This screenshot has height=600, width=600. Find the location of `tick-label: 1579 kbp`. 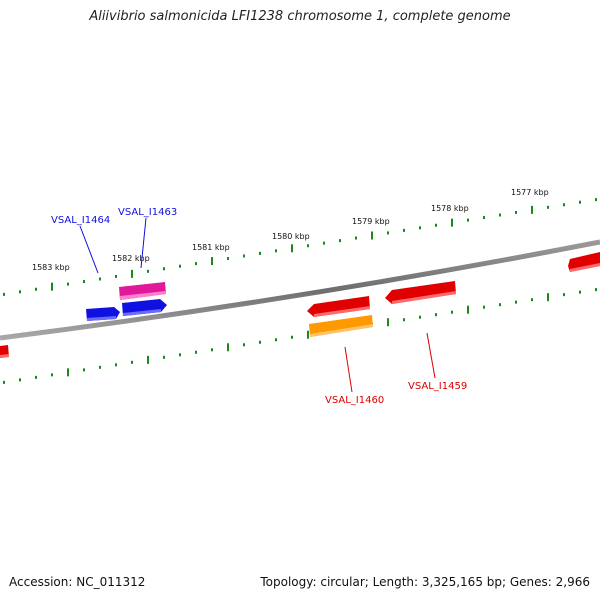

tick-label: 1579 kbp is located at coordinates (371, 221).